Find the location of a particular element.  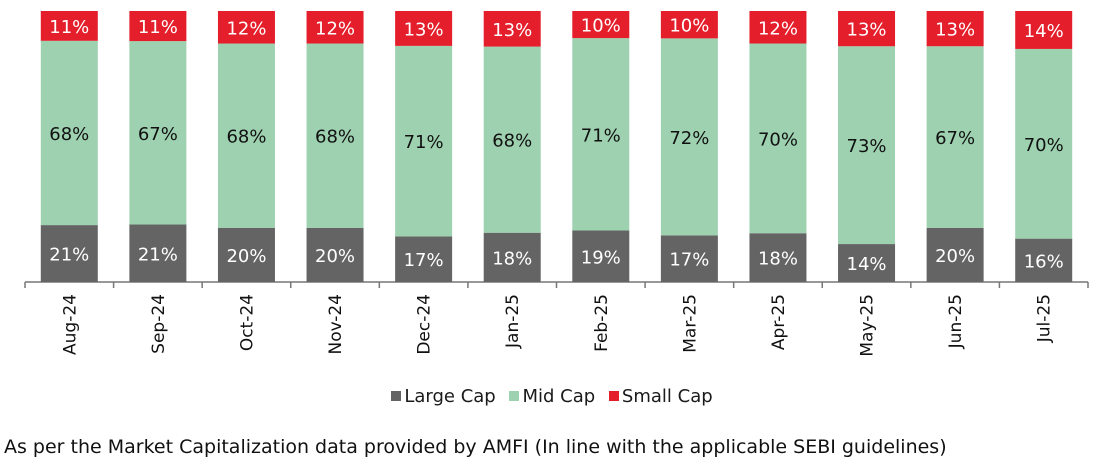

legend-swatch-mid-cap is located at coordinates (514, 396).